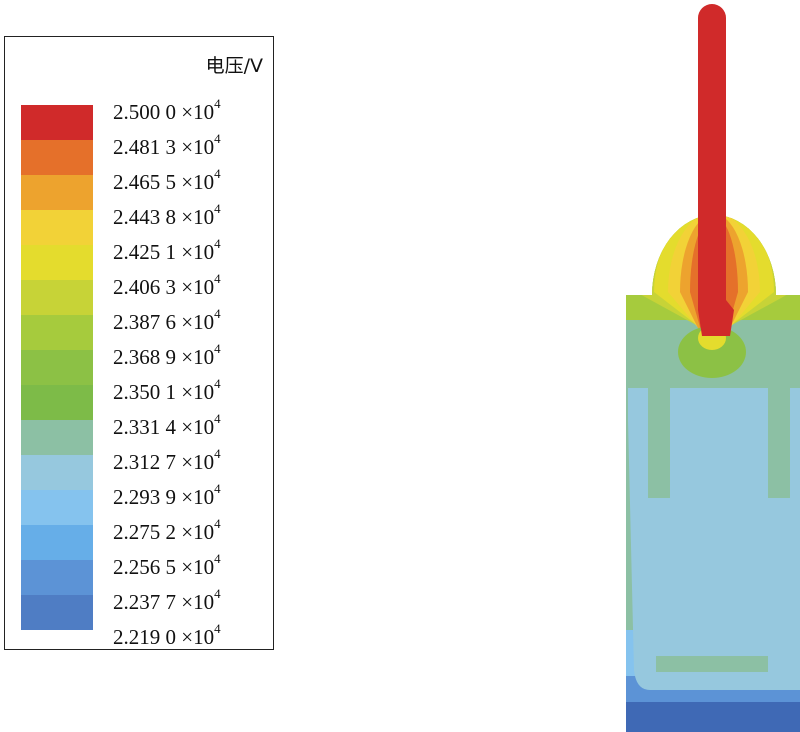 This screenshot has height=732, width=800. What do you see at coordinates (659, 439) in the screenshot?
I see `field-left-pillar` at bounding box center [659, 439].